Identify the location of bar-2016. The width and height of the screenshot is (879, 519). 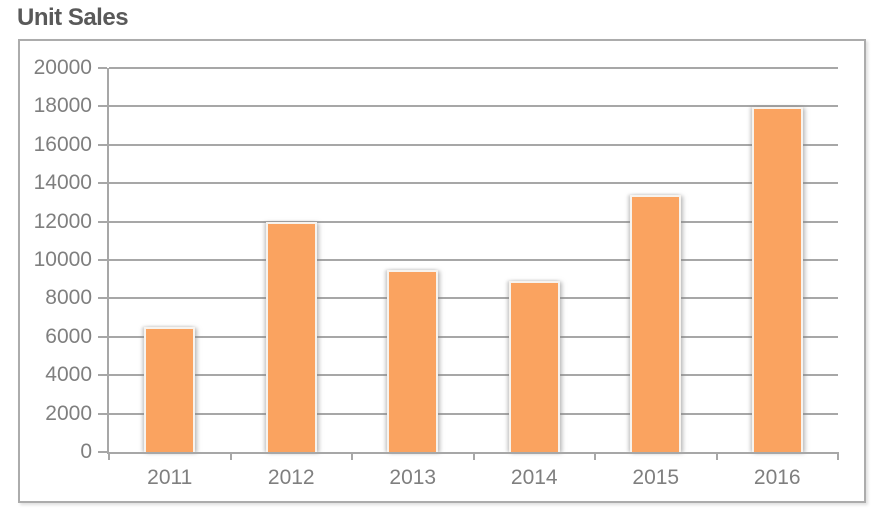
(777, 279).